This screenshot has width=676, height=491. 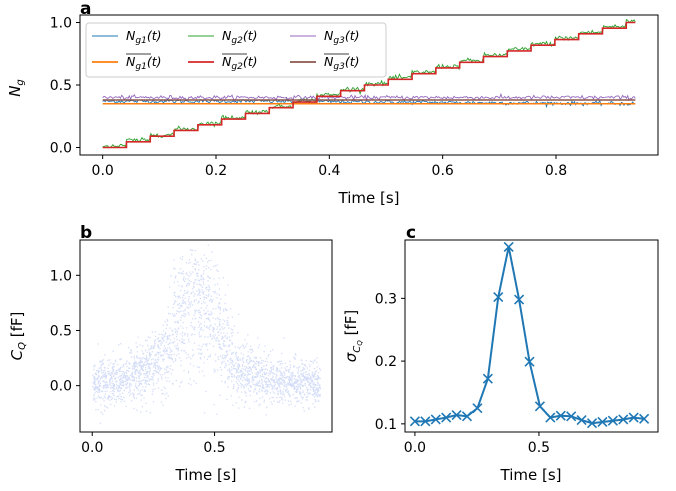 I want to click on panel-b-frame, so click(x=206, y=336).